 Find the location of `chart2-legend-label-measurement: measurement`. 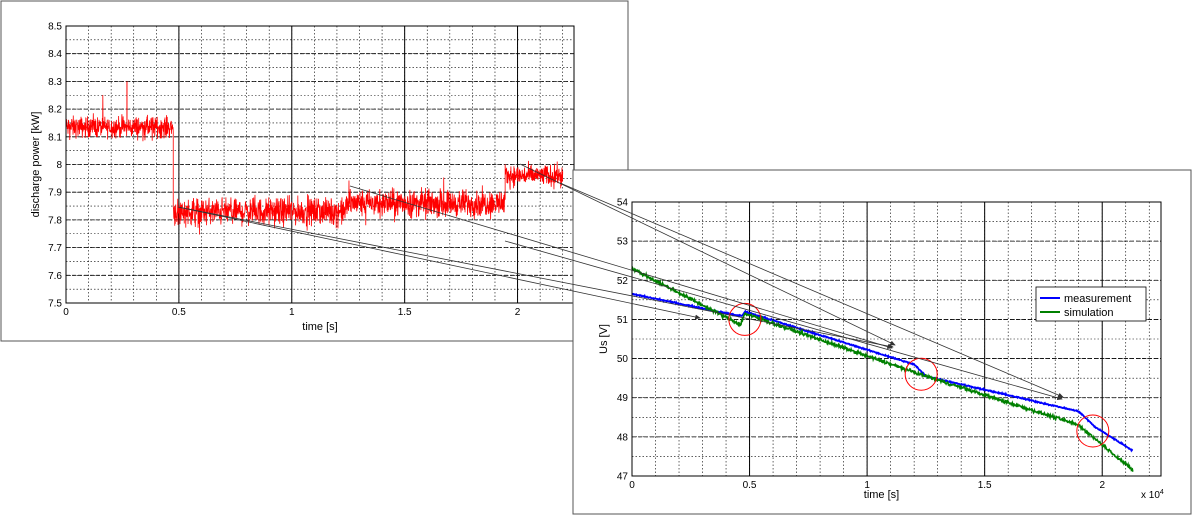

chart2-legend-label-measurement: measurement is located at coordinates (1097, 299).